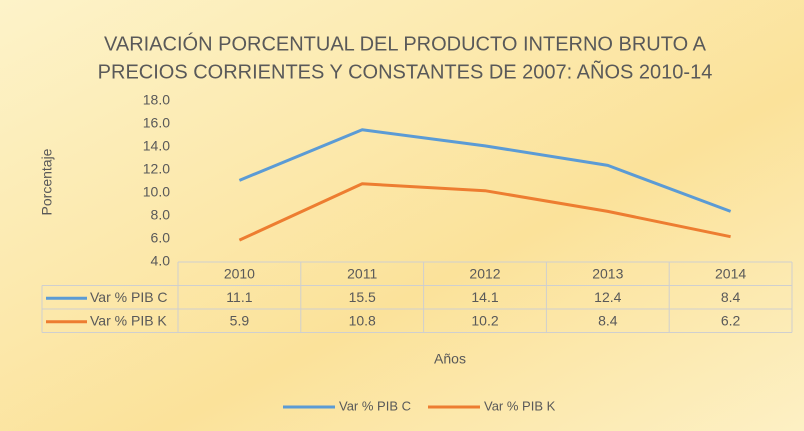  What do you see at coordinates (520, 405) in the screenshot?
I see `legend-label: Var % PIB K` at bounding box center [520, 405].